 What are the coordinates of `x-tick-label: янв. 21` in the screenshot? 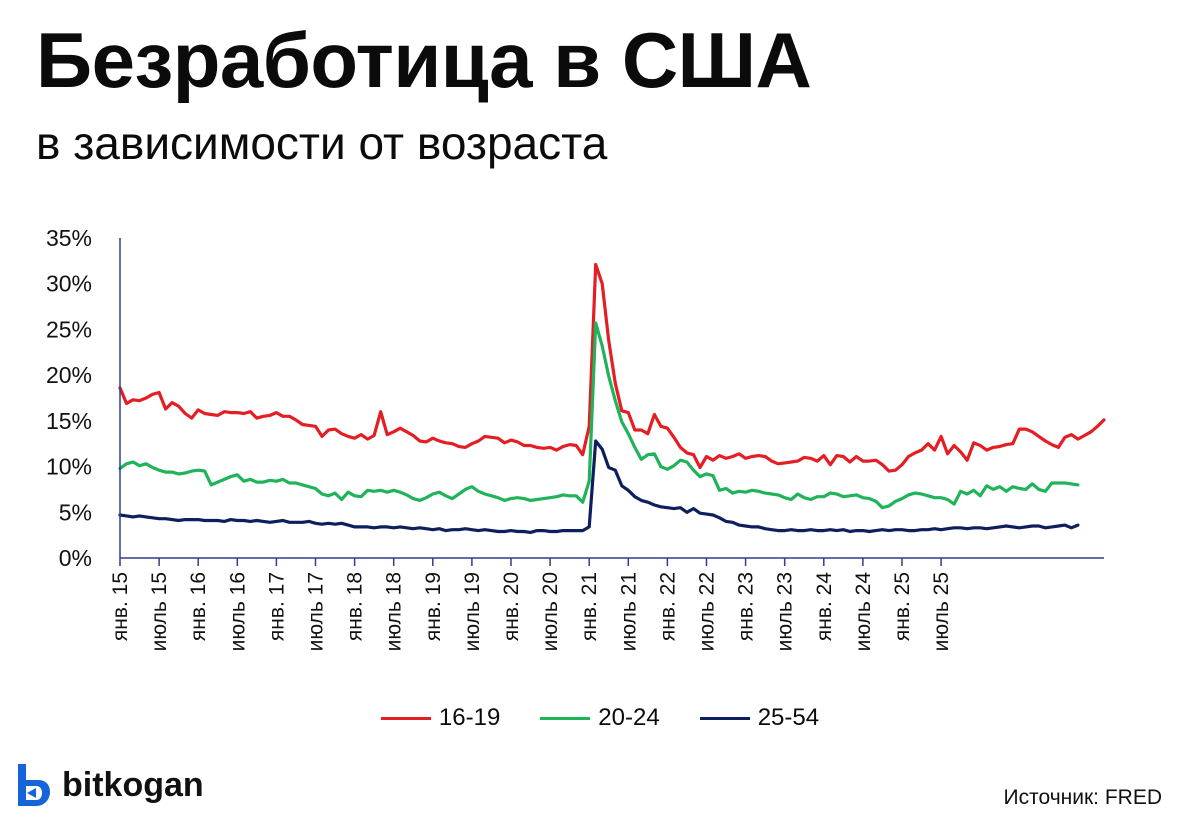 It's located at (589, 606).